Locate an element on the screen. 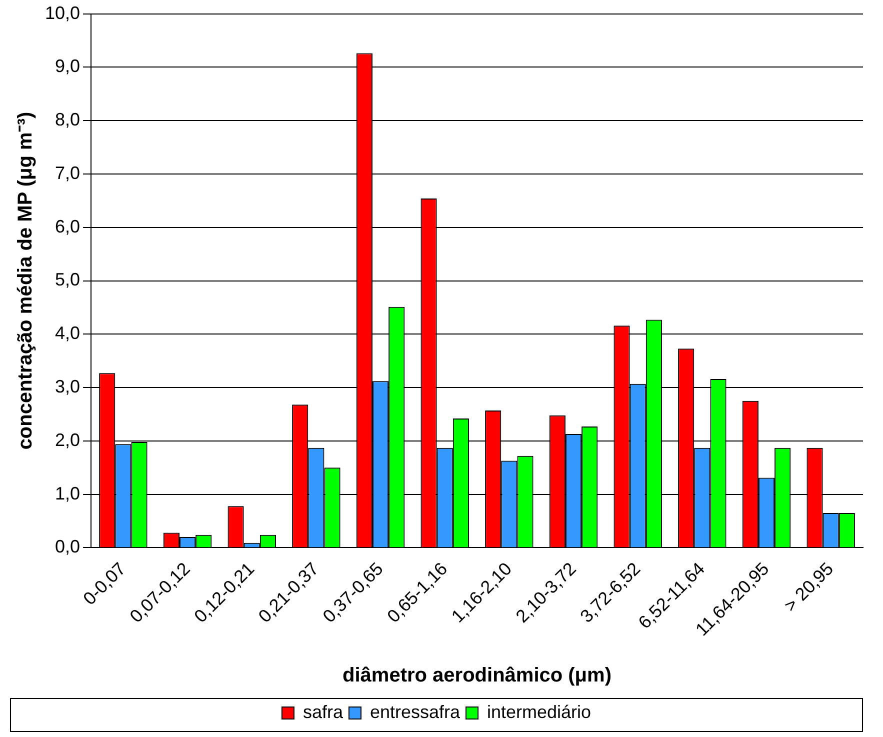 This screenshot has width=883, height=737. y-tick-label: 10,0 is located at coordinates (62, 12).